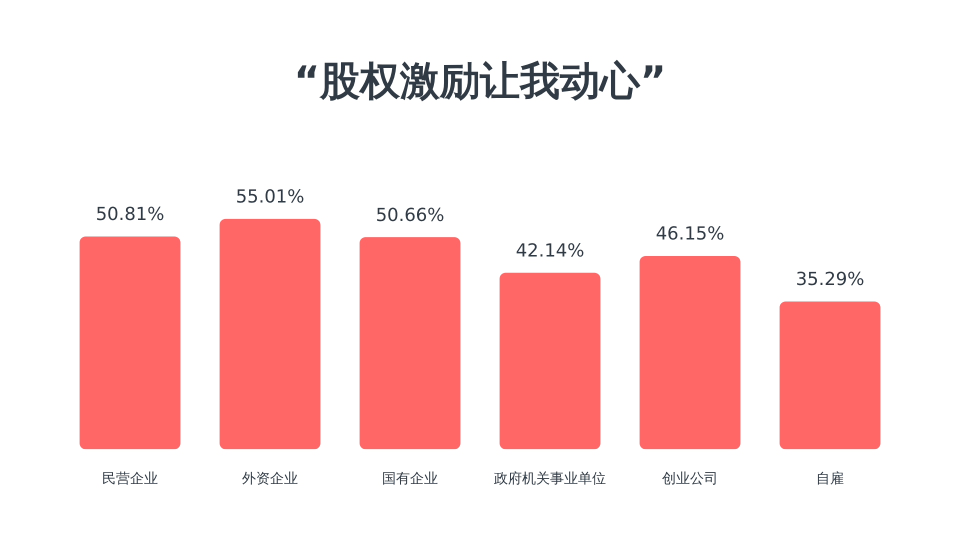  What do you see at coordinates (270, 197) in the screenshot?
I see `data-label: 55.01%` at bounding box center [270, 197].